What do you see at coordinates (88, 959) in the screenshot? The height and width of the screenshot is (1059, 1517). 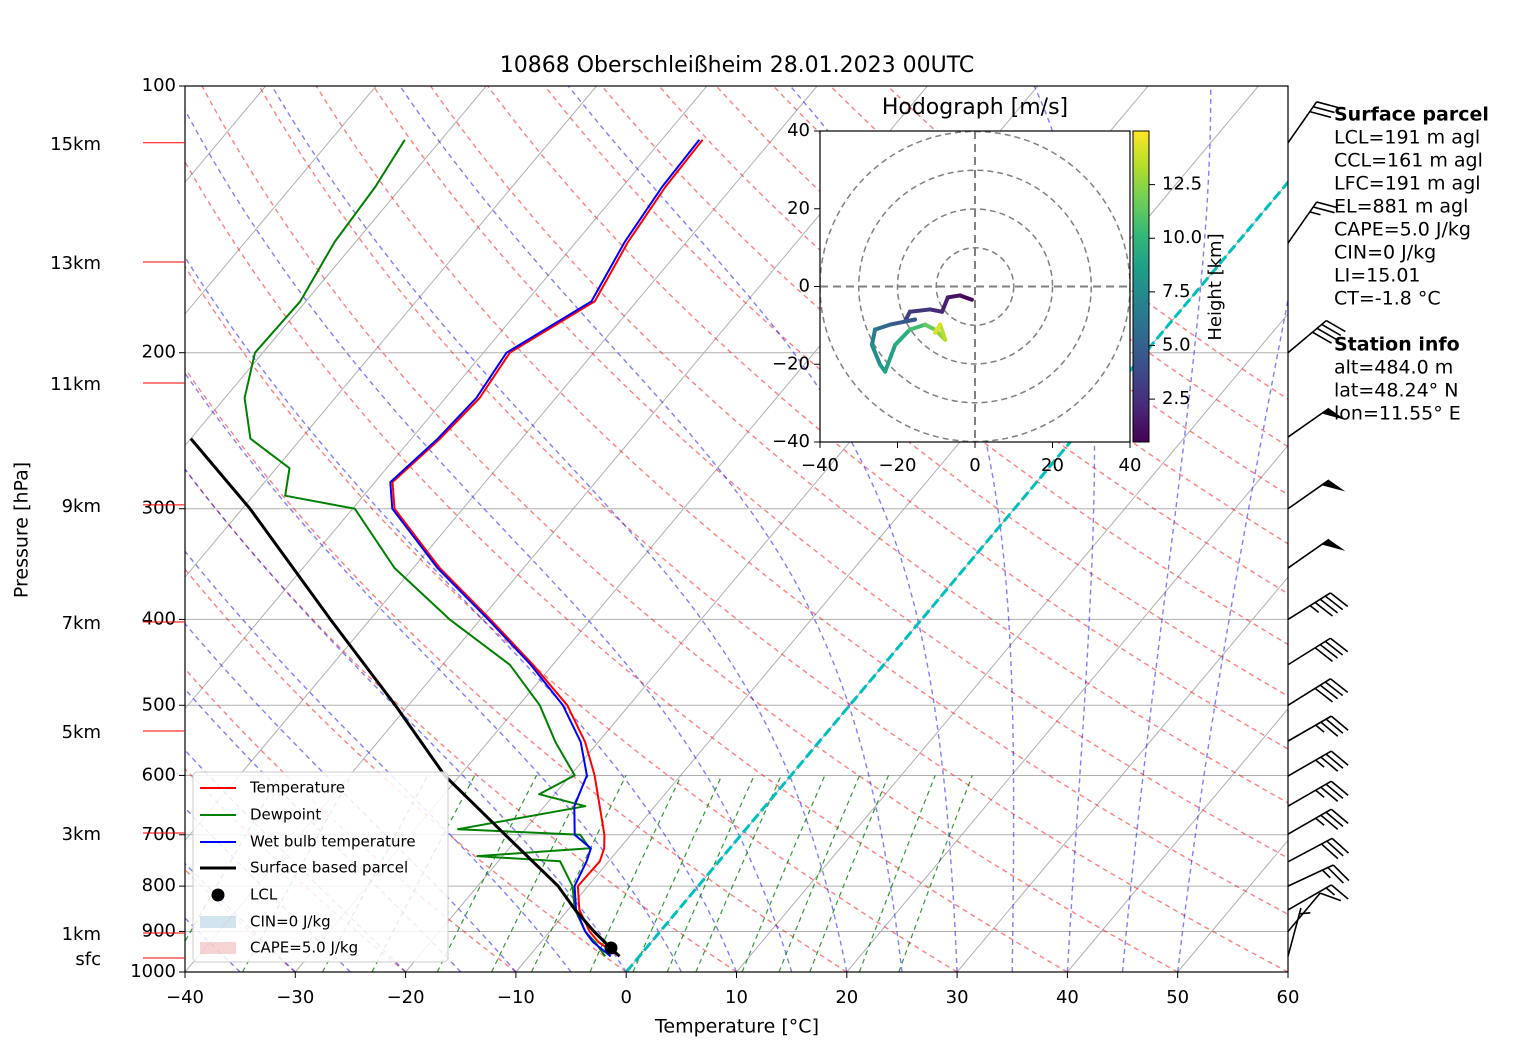 I see `height-label: sfc` at bounding box center [88, 959].